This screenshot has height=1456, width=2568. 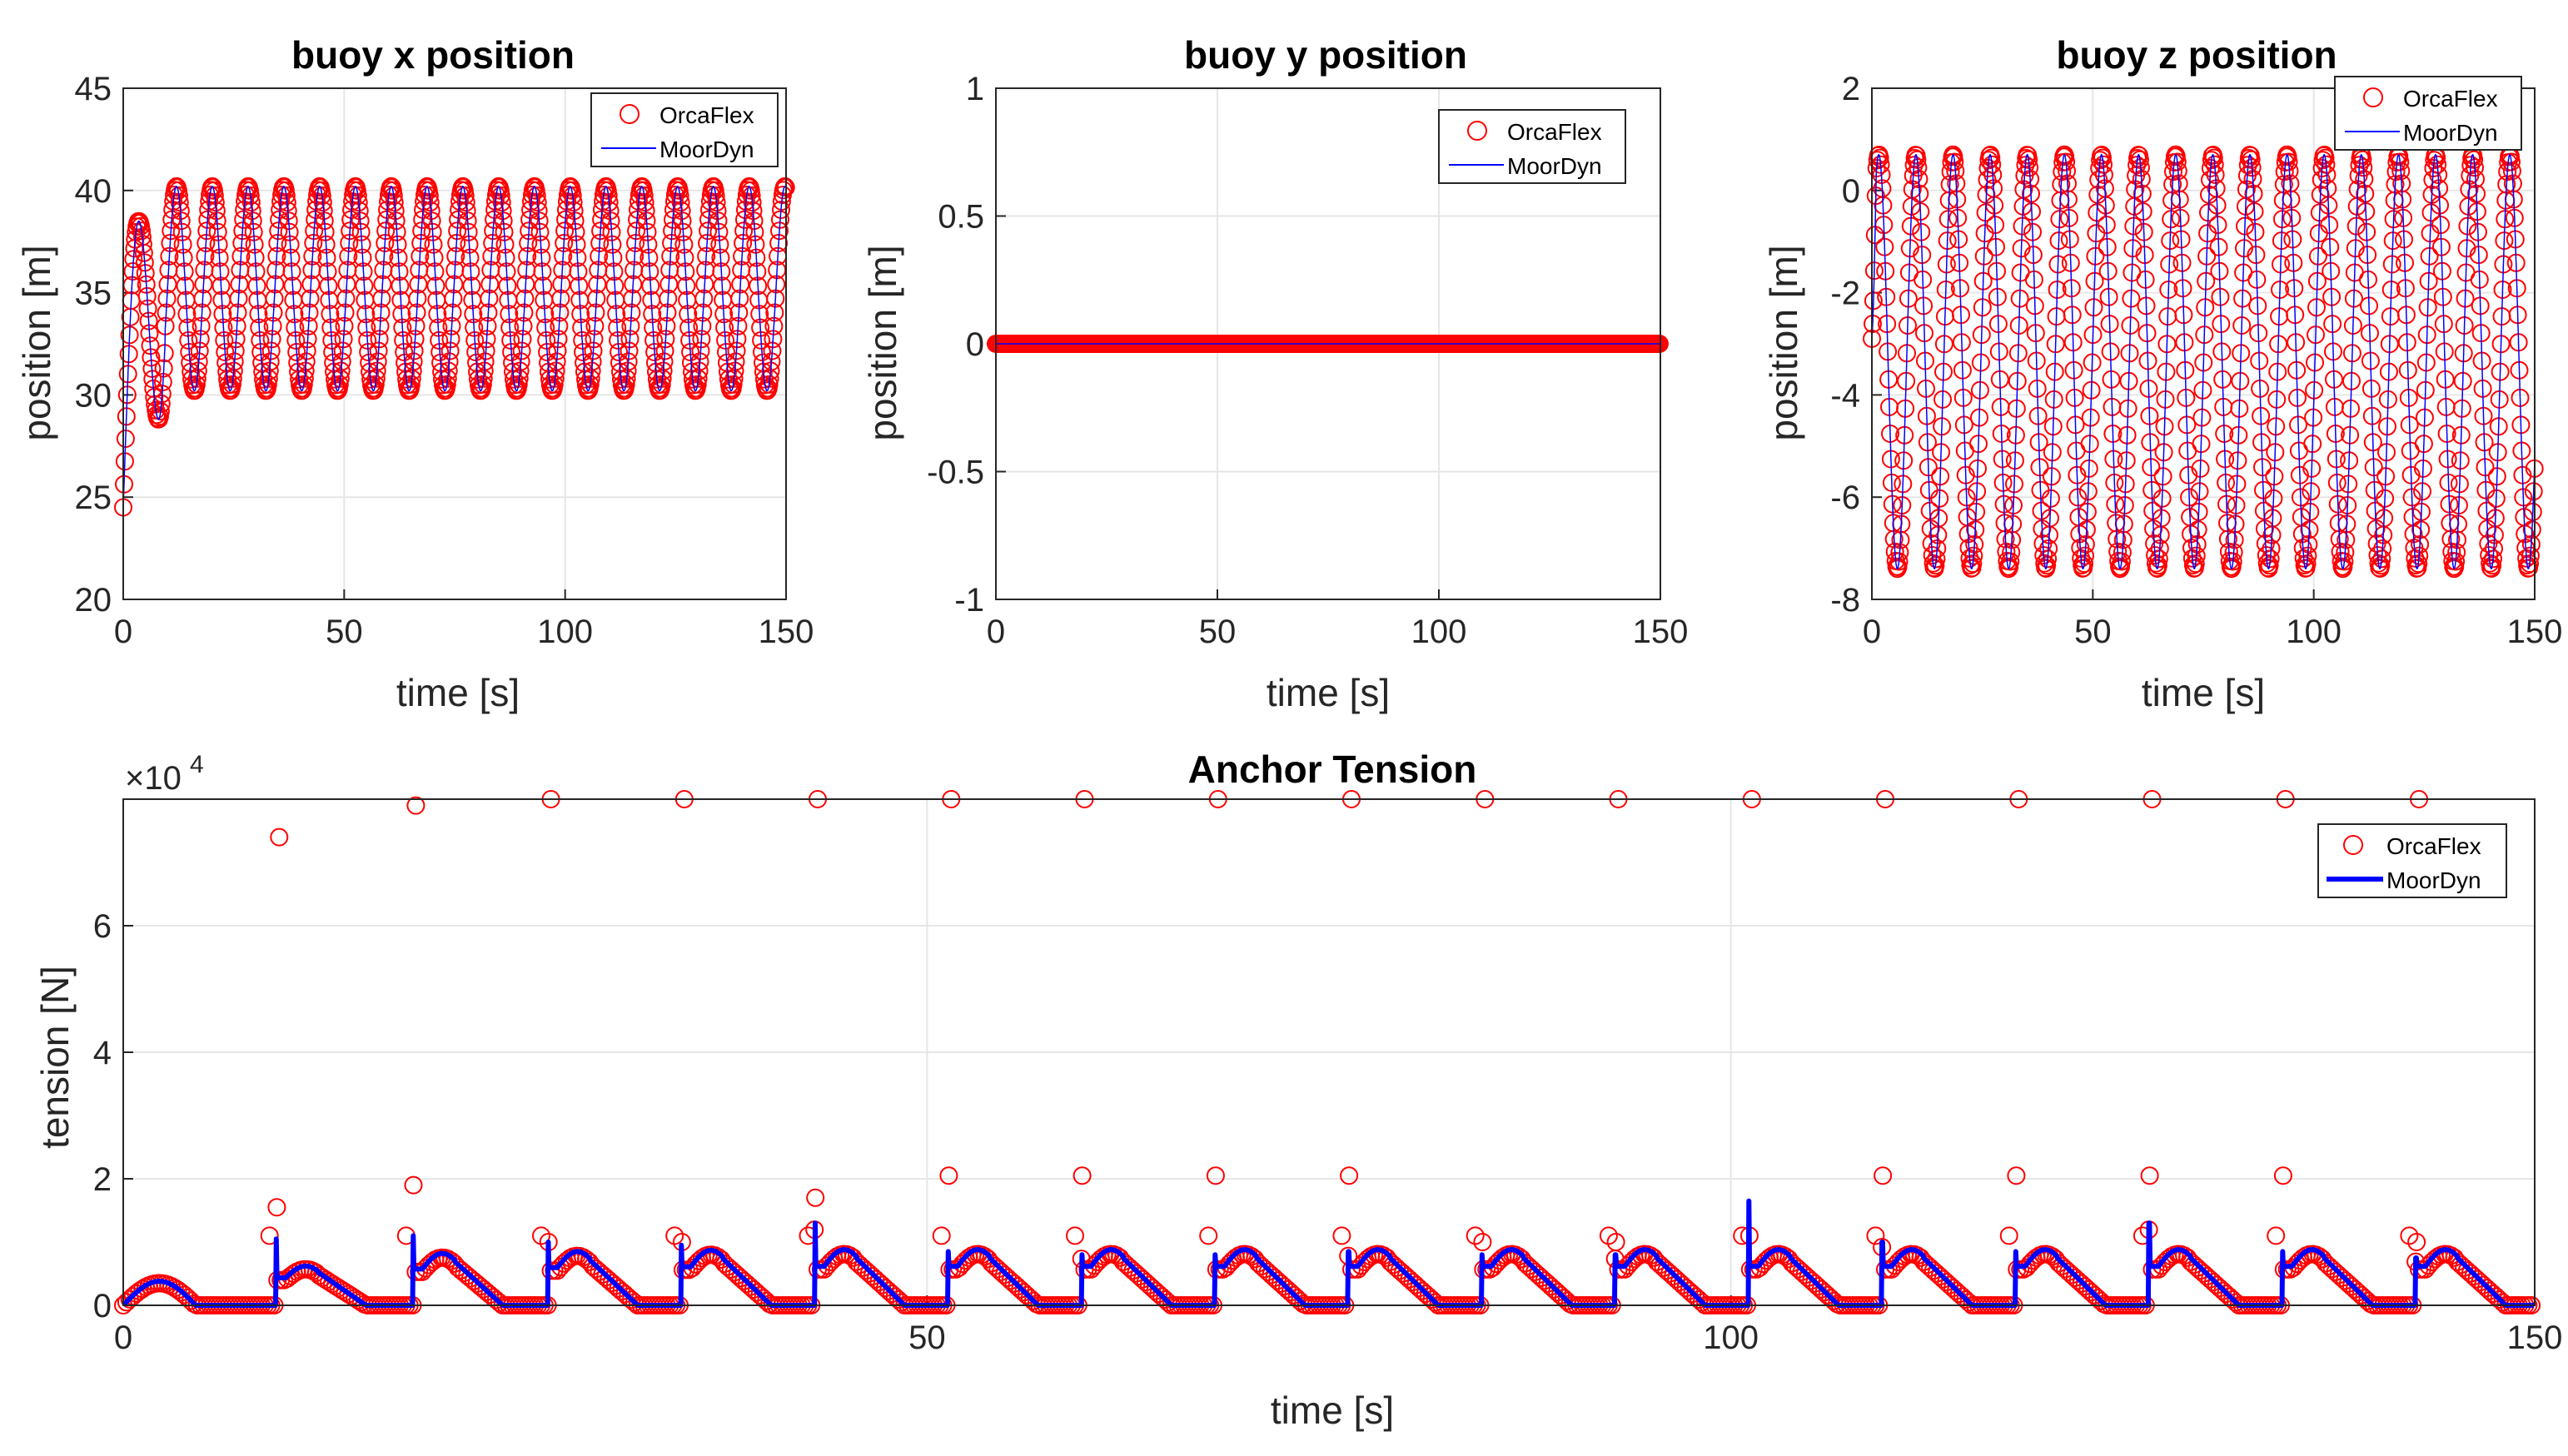 I want to click on moordyn-line, so click(x=454, y=347).